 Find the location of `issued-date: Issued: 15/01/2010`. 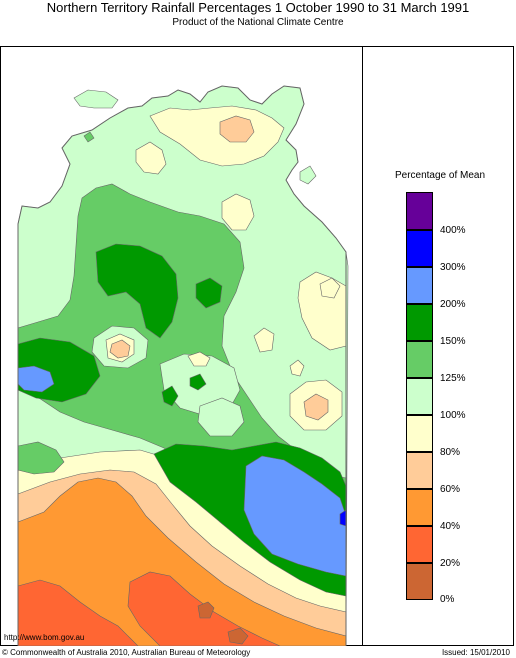

issued-date: Issued: 15/01/2010 is located at coordinates (475, 652).